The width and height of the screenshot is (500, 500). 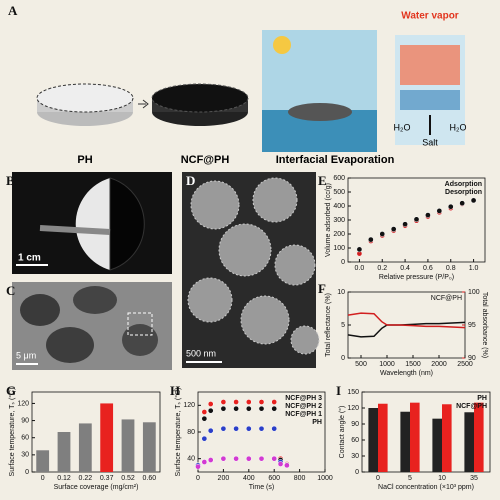 I want to click on y-axis-label: Volume adsorbed (cc/g), so click(x=328, y=220).